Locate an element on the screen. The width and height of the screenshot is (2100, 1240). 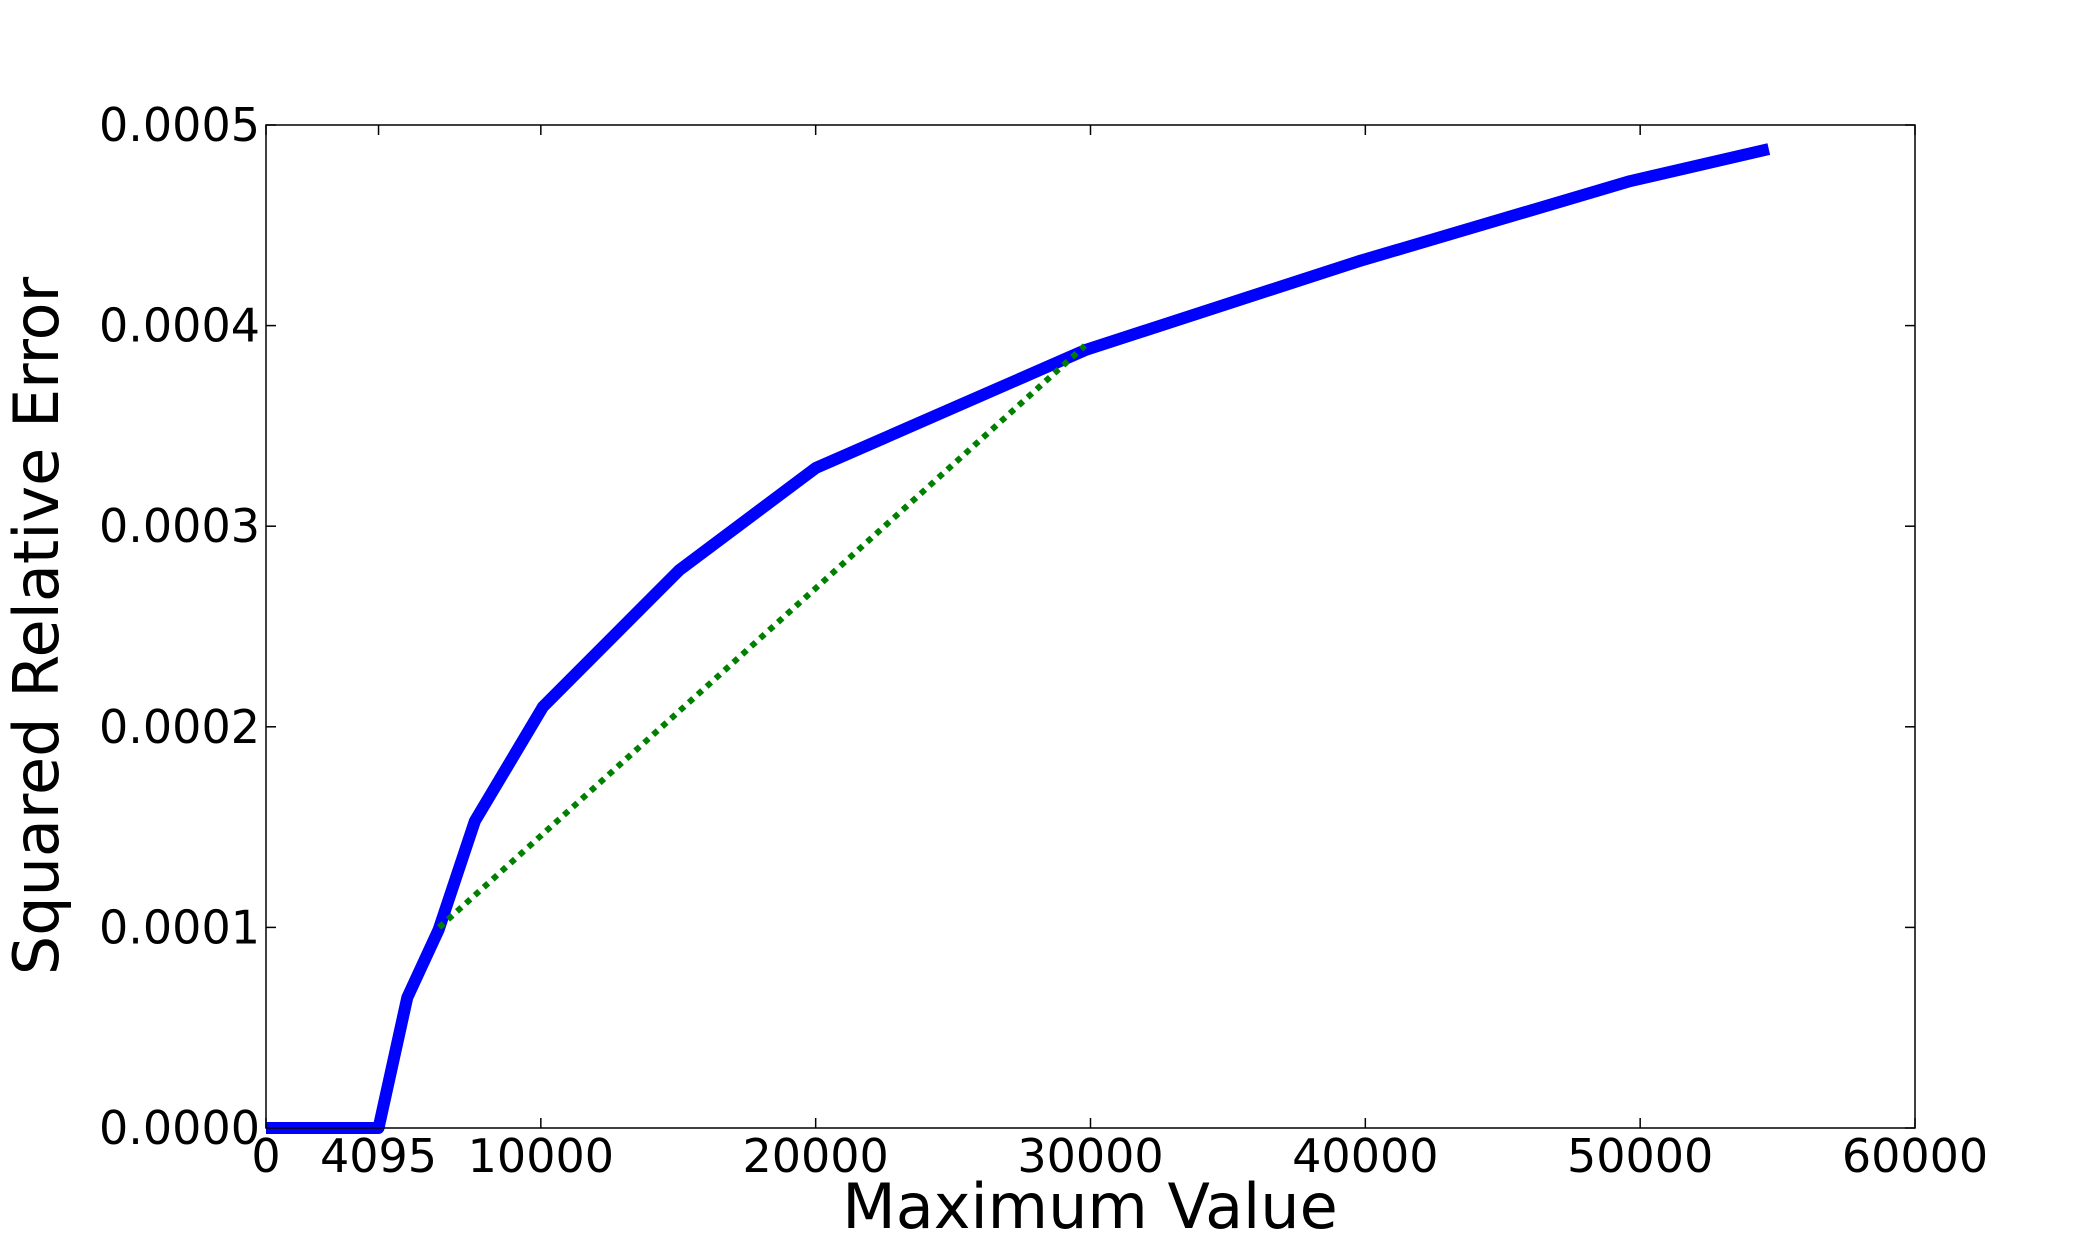
x-tick-label: 10000 is located at coordinates (541, 1156).